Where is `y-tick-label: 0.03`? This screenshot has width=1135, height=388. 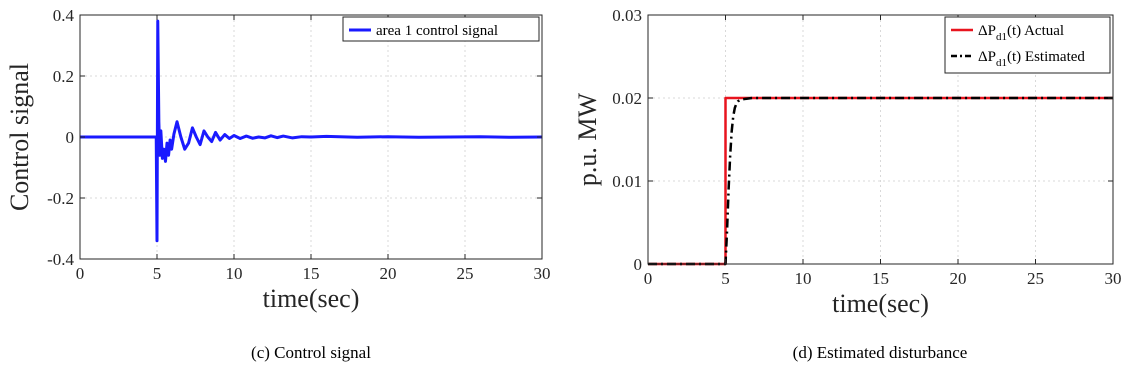
y-tick-label: 0.03 is located at coordinates (627, 15).